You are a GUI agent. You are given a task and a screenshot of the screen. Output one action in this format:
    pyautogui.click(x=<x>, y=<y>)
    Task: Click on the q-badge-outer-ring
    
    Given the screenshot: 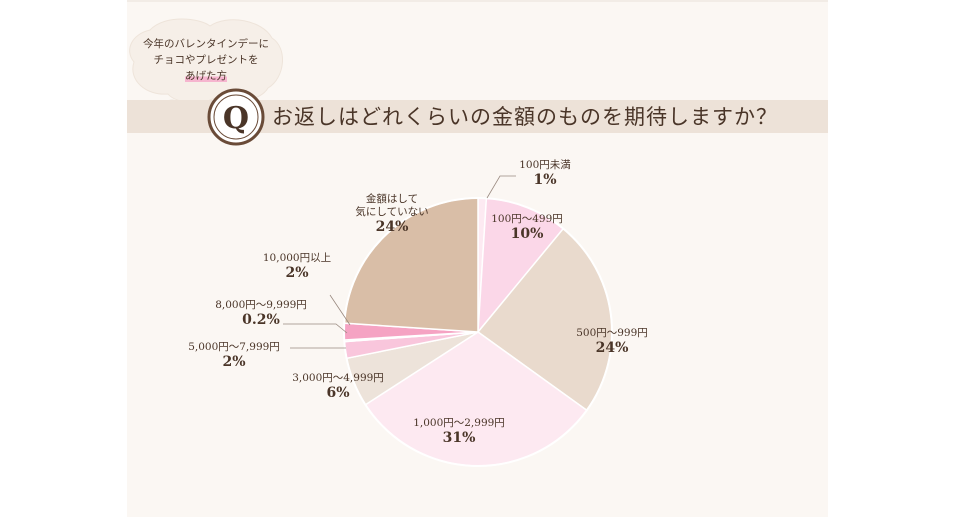 What is the action you would take?
    pyautogui.click(x=236, y=117)
    